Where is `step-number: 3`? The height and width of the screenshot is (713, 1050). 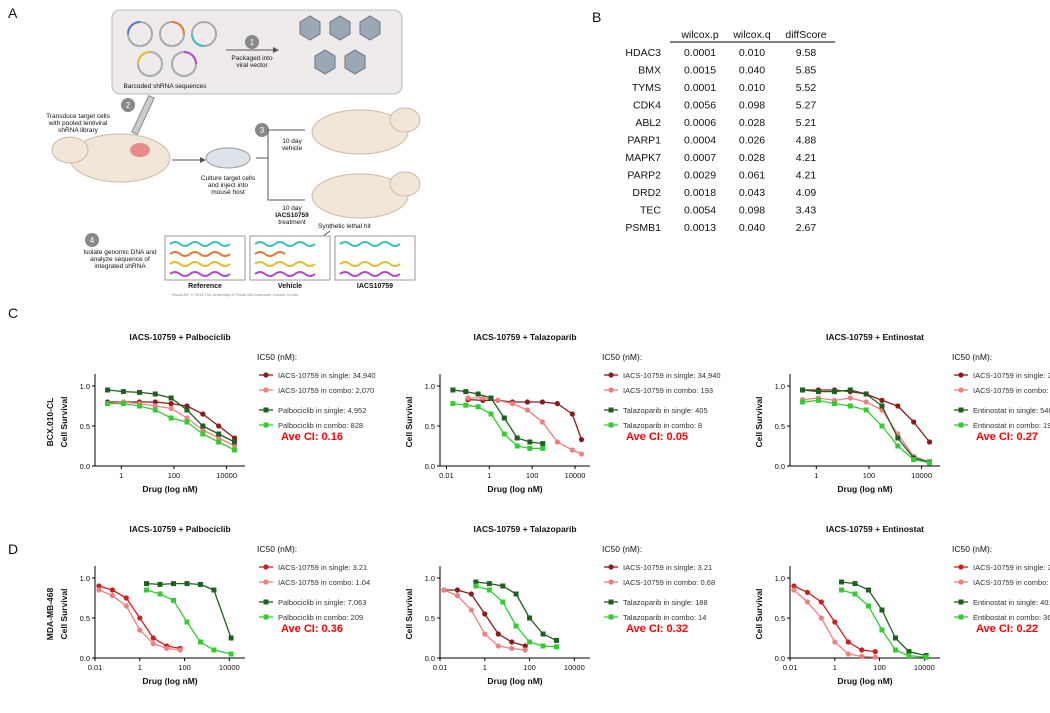
step-number: 3 is located at coordinates (262, 130).